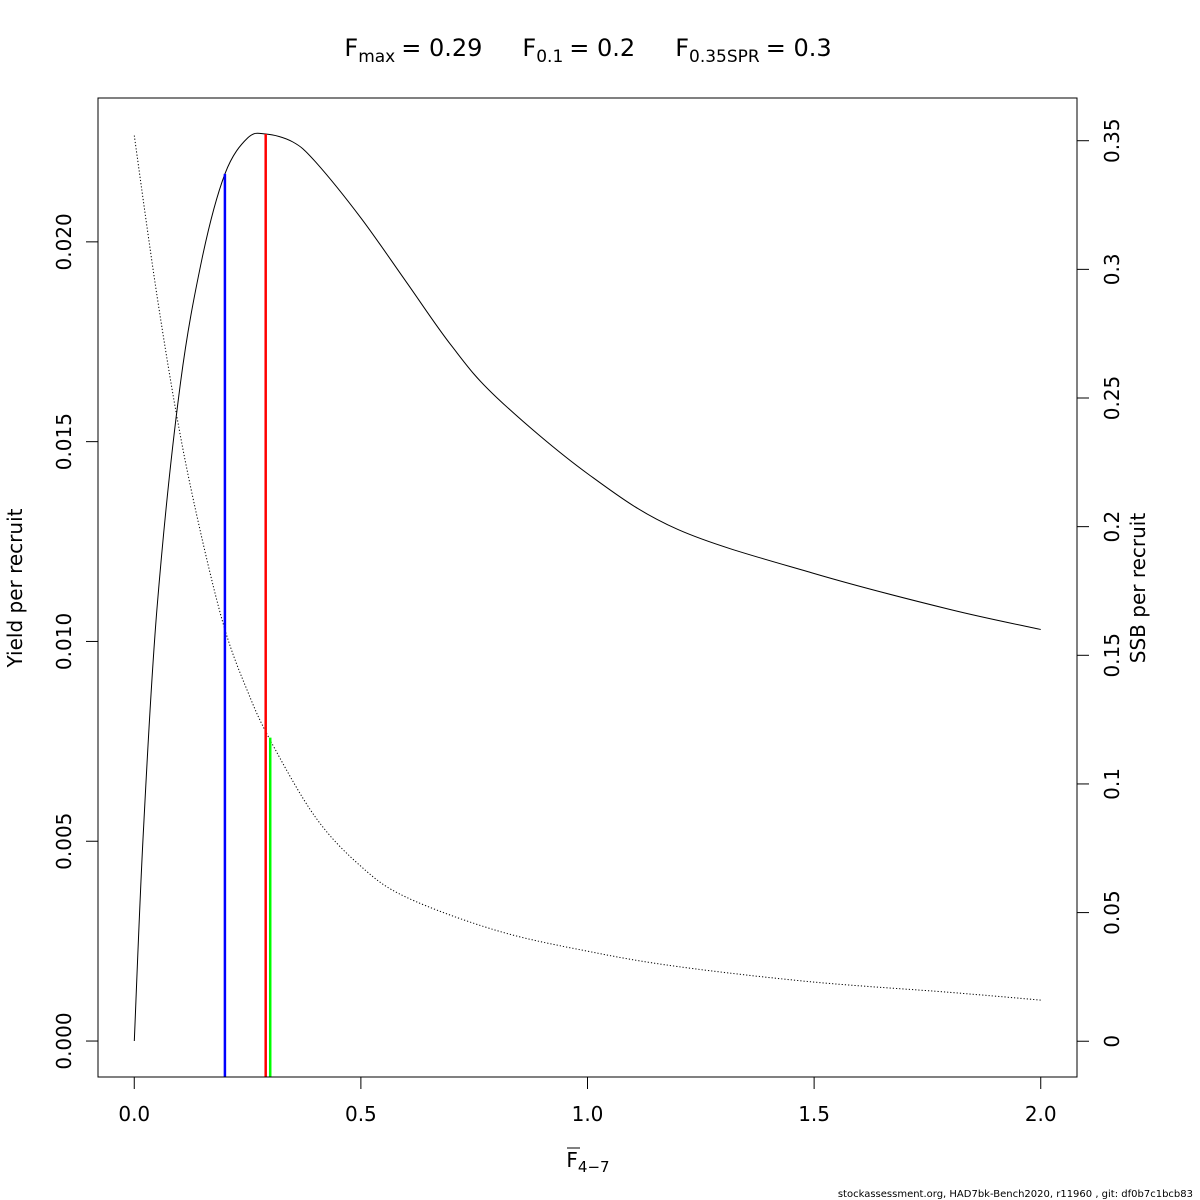 The height and width of the screenshot is (1200, 1200). What do you see at coordinates (1112, 655) in the screenshot?
I see `y2-tick-label: 0.15` at bounding box center [1112, 655].